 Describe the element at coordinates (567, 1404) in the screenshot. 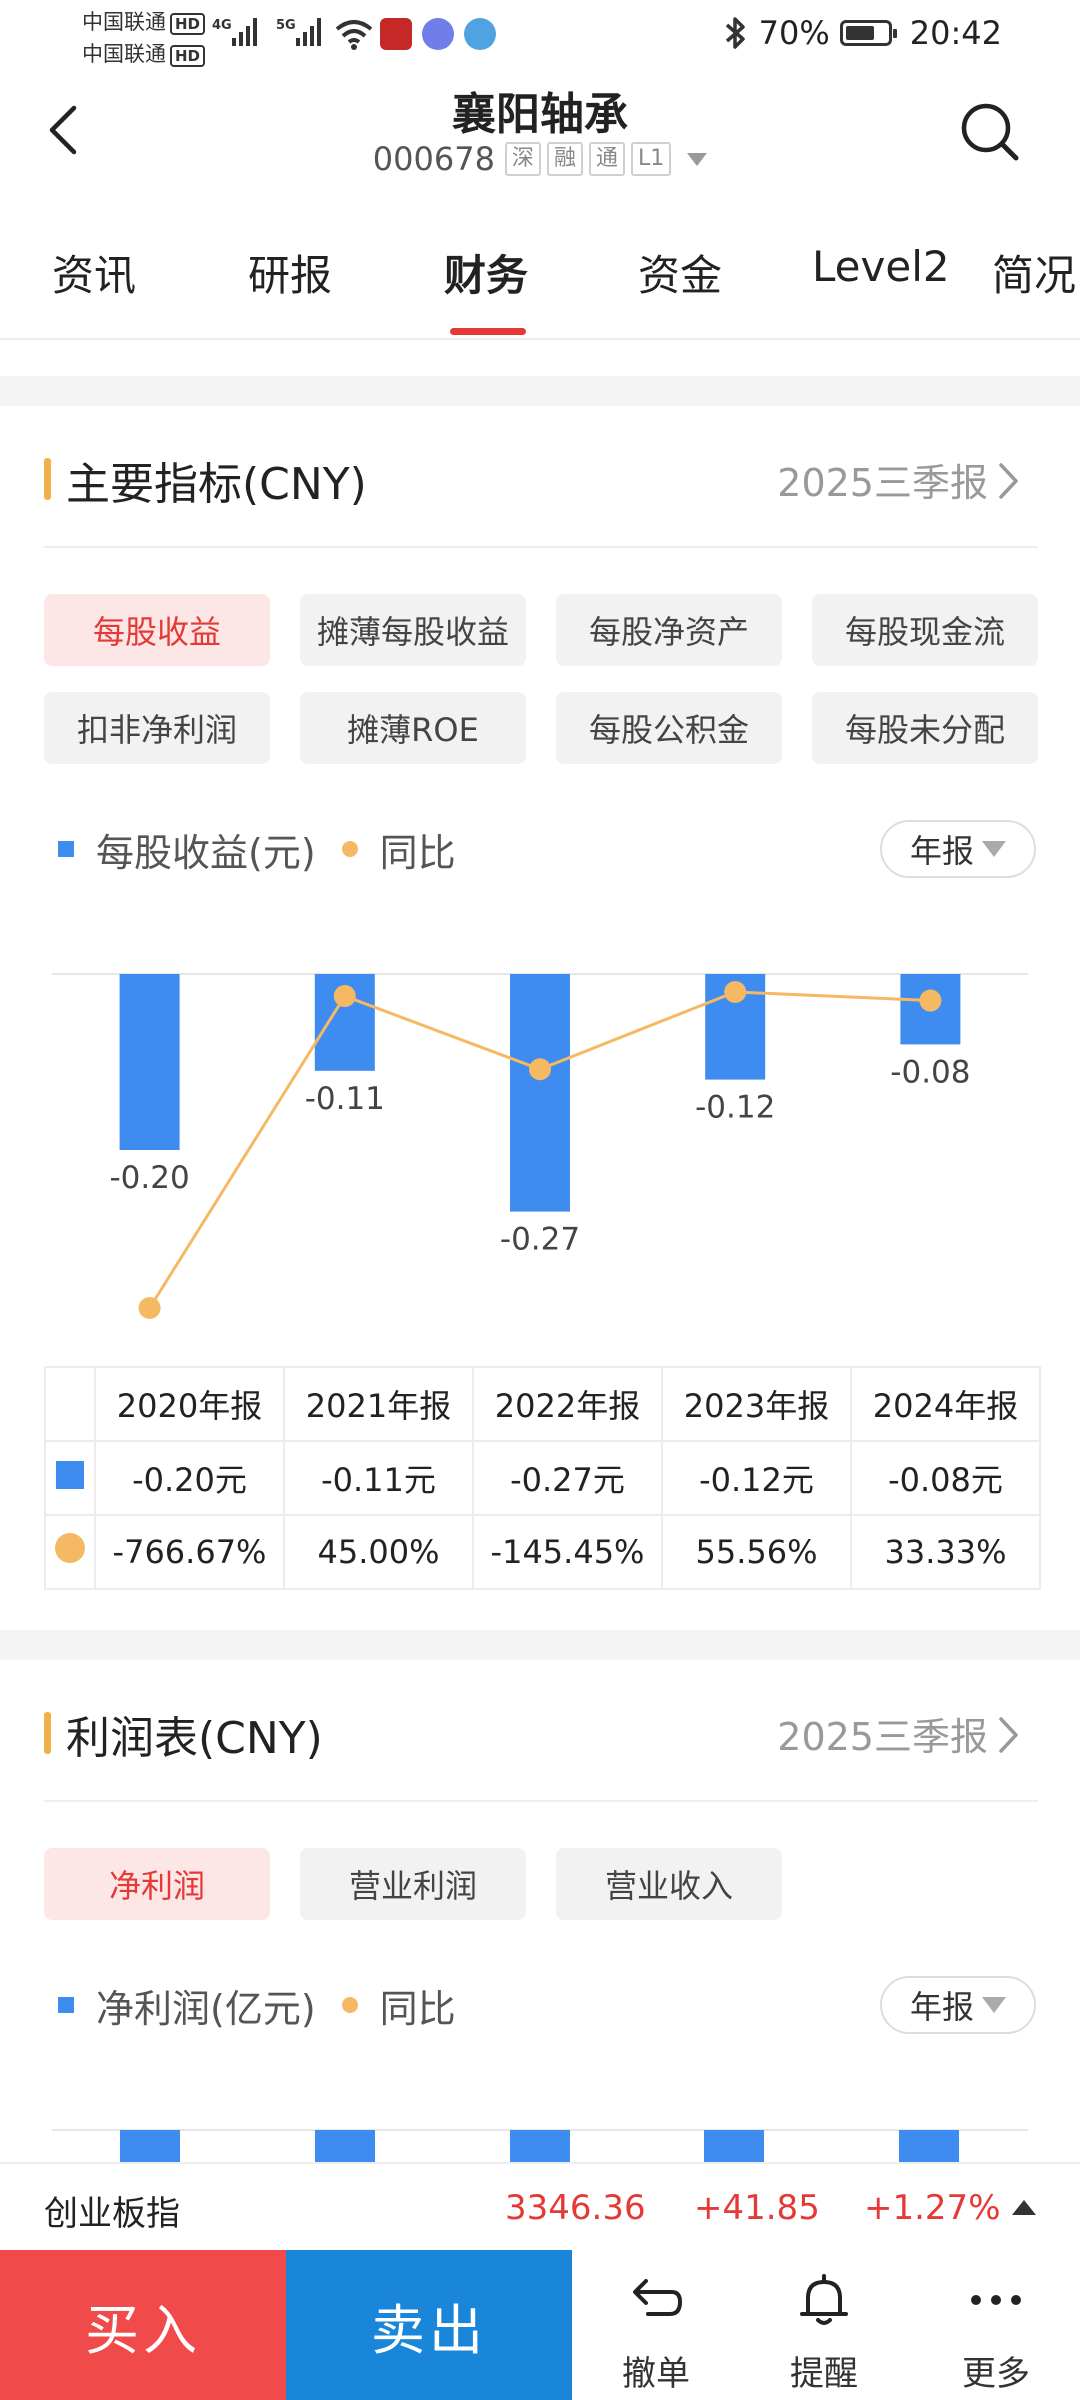

I see `table-header-cell: 2022年报` at that location.